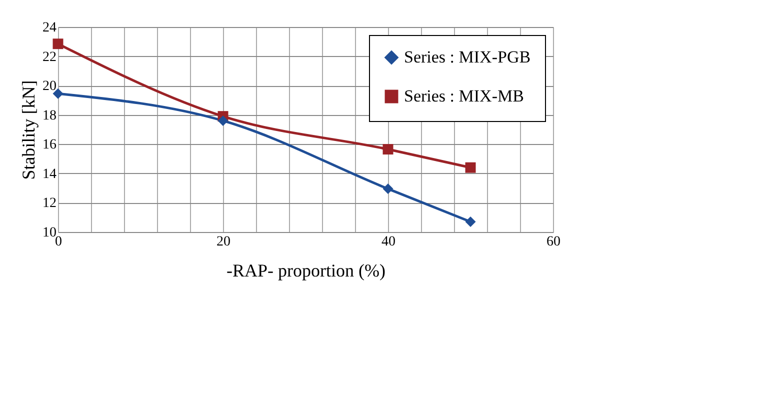  I want to click on y-axis-title: Stability [kN], so click(28, 130).